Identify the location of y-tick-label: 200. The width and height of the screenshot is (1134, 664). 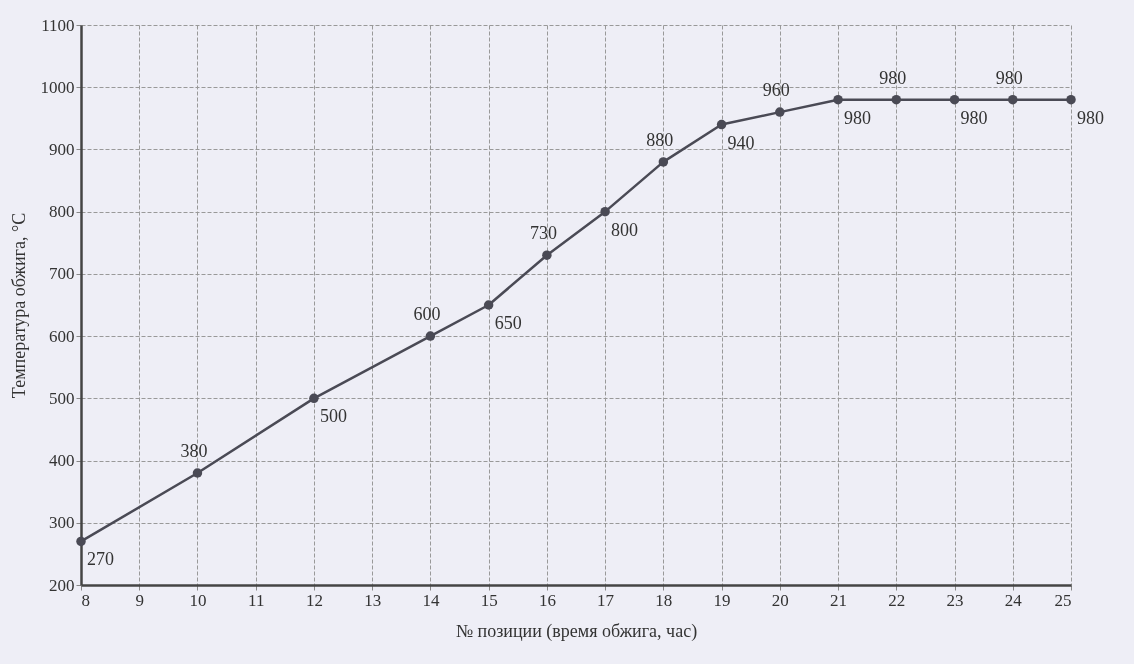
(62, 585).